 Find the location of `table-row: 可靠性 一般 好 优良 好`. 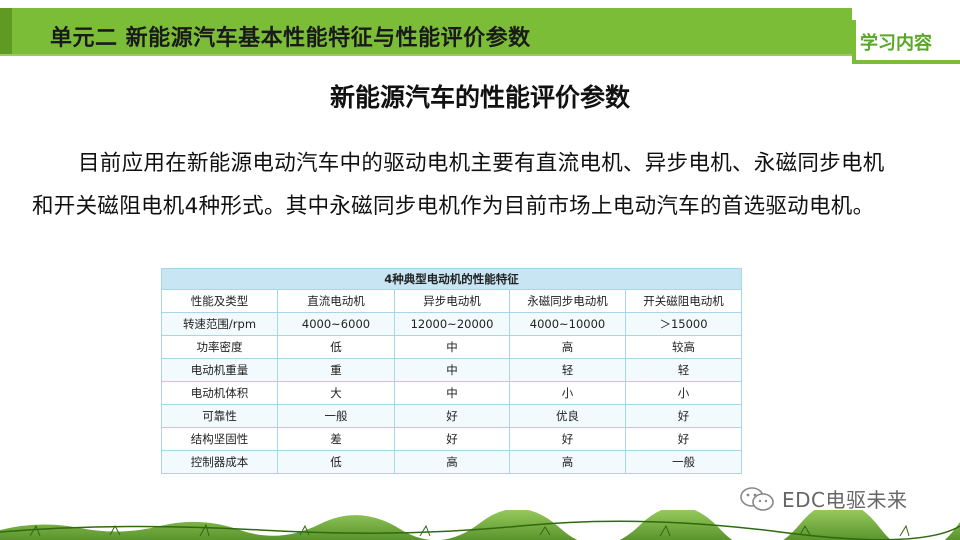

table-row: 可靠性 一般 好 优良 好 is located at coordinates (452, 416).